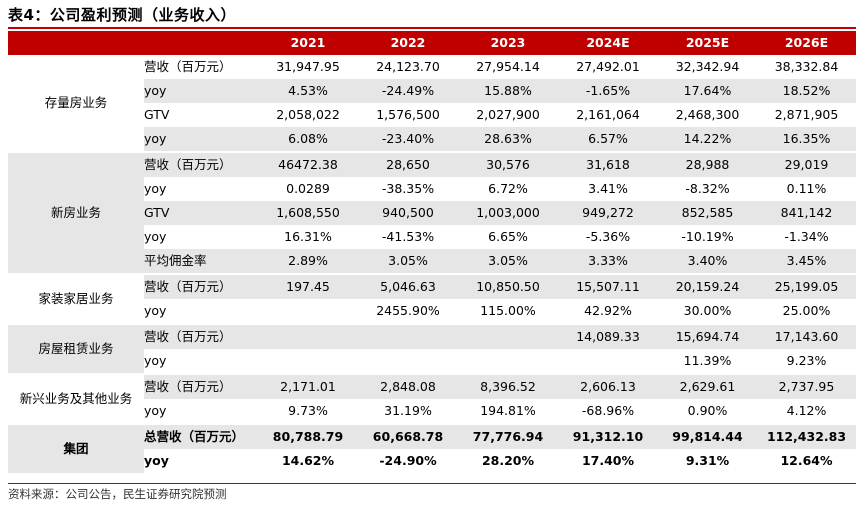 Image resolution: width=864 pixels, height=509 pixels. Describe the element at coordinates (408, 114) in the screenshot. I see `cell: 1,576,500` at that location.